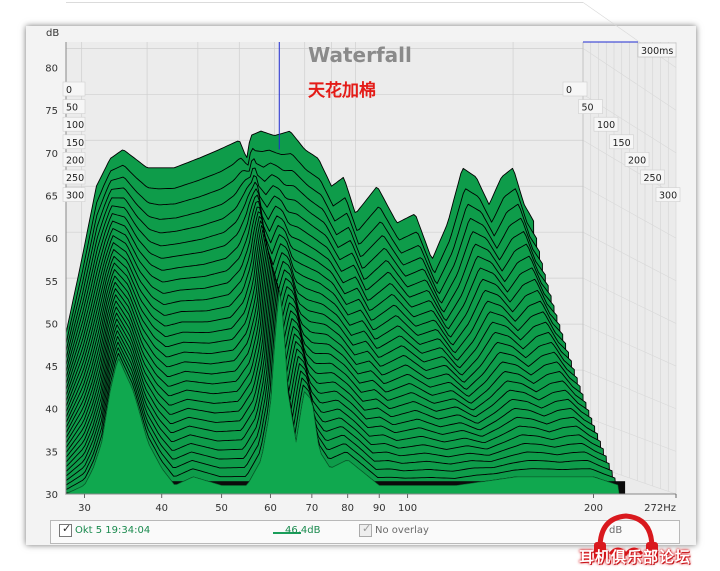 The width and height of the screenshot is (720, 571). I want to click on time-label-right: 200, so click(637, 160).